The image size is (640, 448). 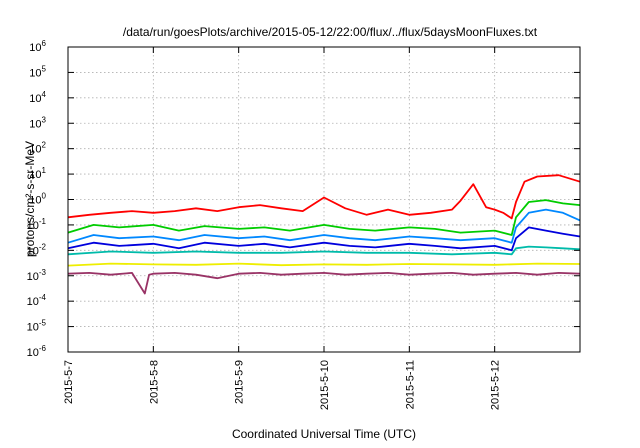 What do you see at coordinates (44, 145) in the screenshot?
I see `y-tick-exponent: 2` at bounding box center [44, 145].